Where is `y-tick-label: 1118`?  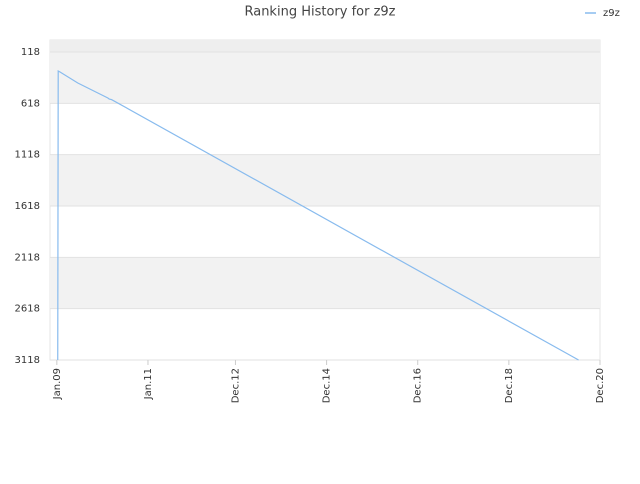
y-tick-label: 1118 is located at coordinates (27, 155).